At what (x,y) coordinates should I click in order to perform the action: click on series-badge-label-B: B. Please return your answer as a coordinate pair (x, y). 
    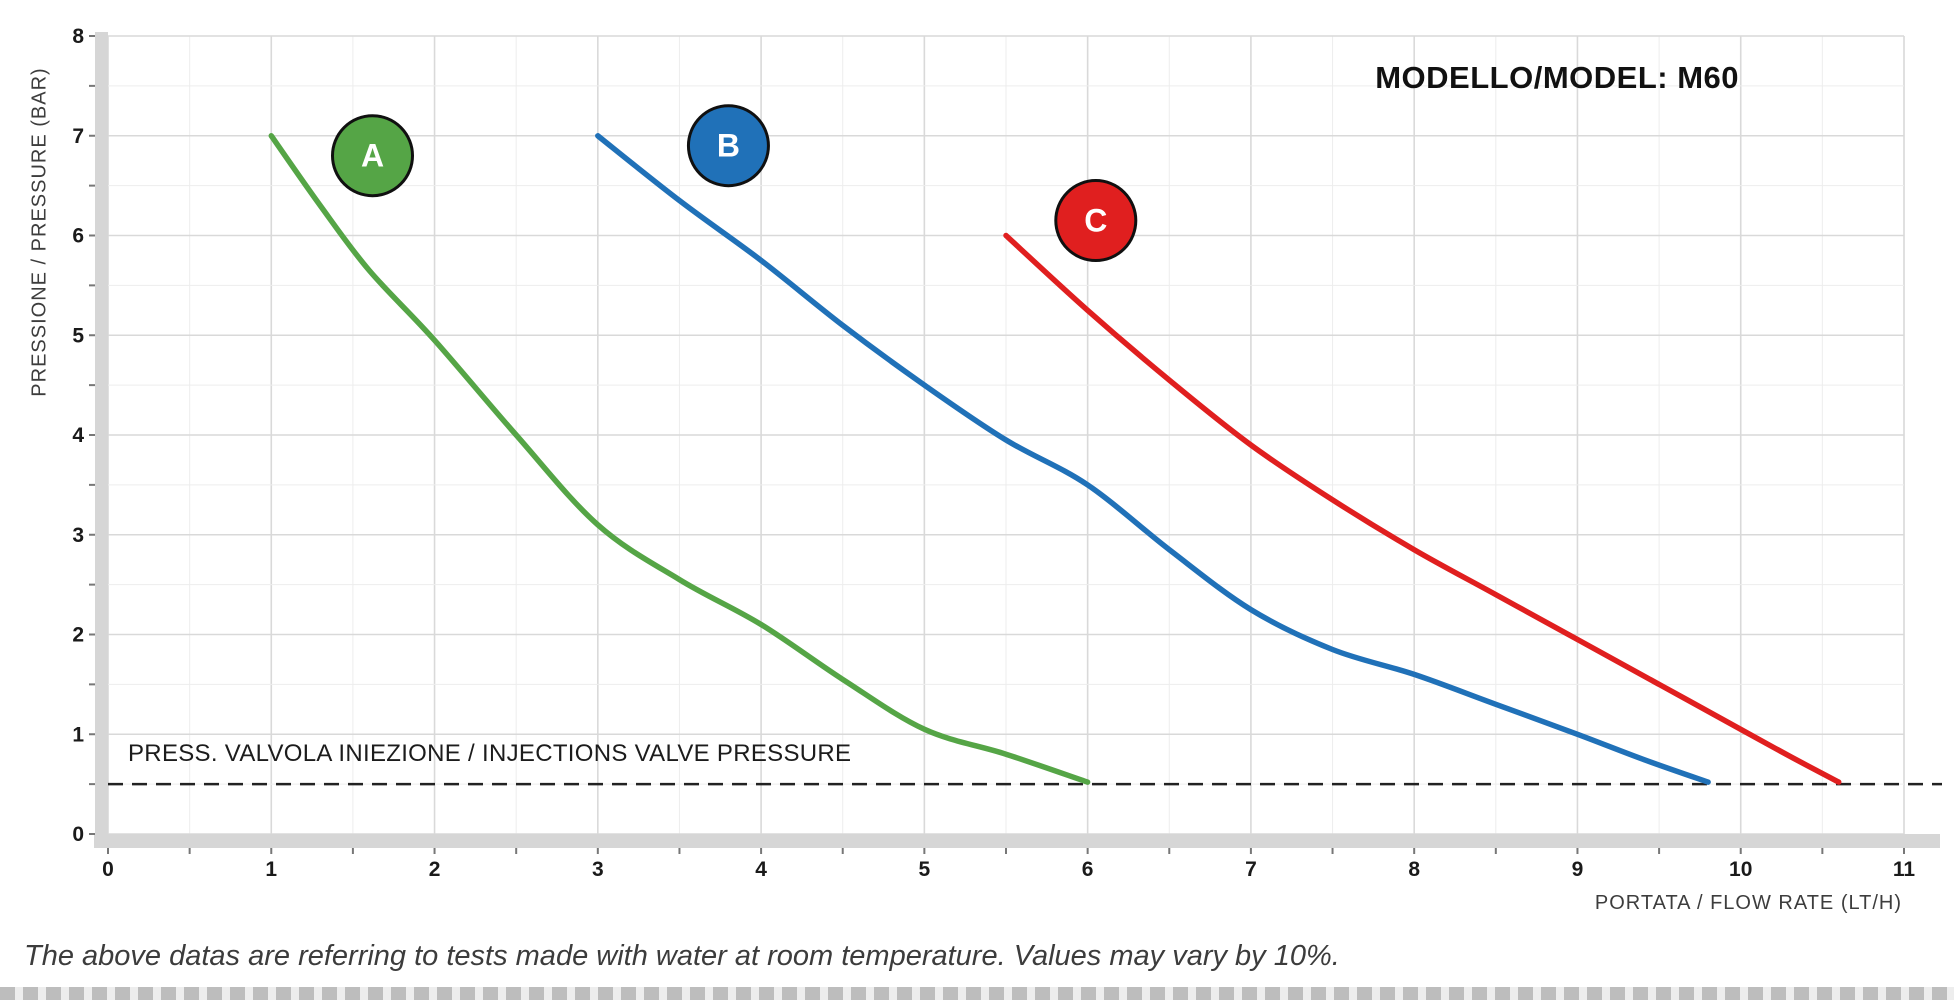
    Looking at the image, I should click on (728, 146).